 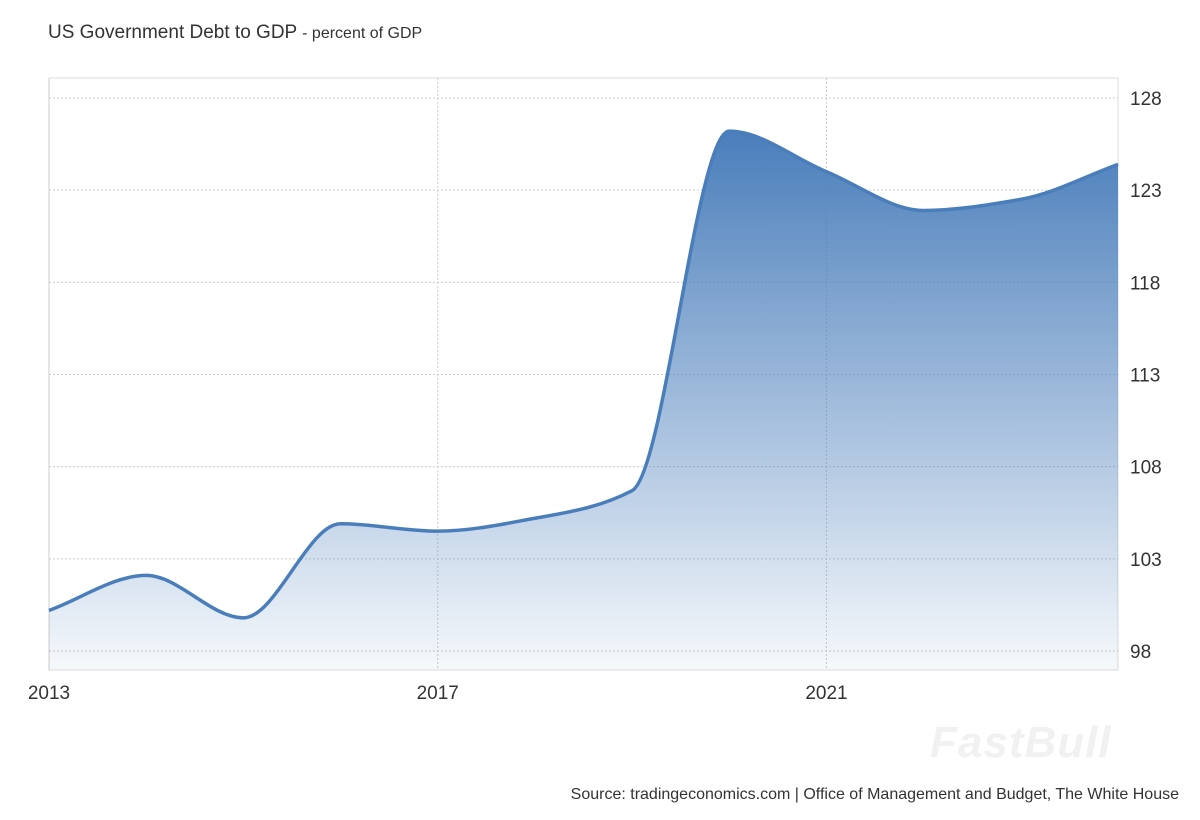 I want to click on x-tick-label: 2017, so click(x=438, y=693).